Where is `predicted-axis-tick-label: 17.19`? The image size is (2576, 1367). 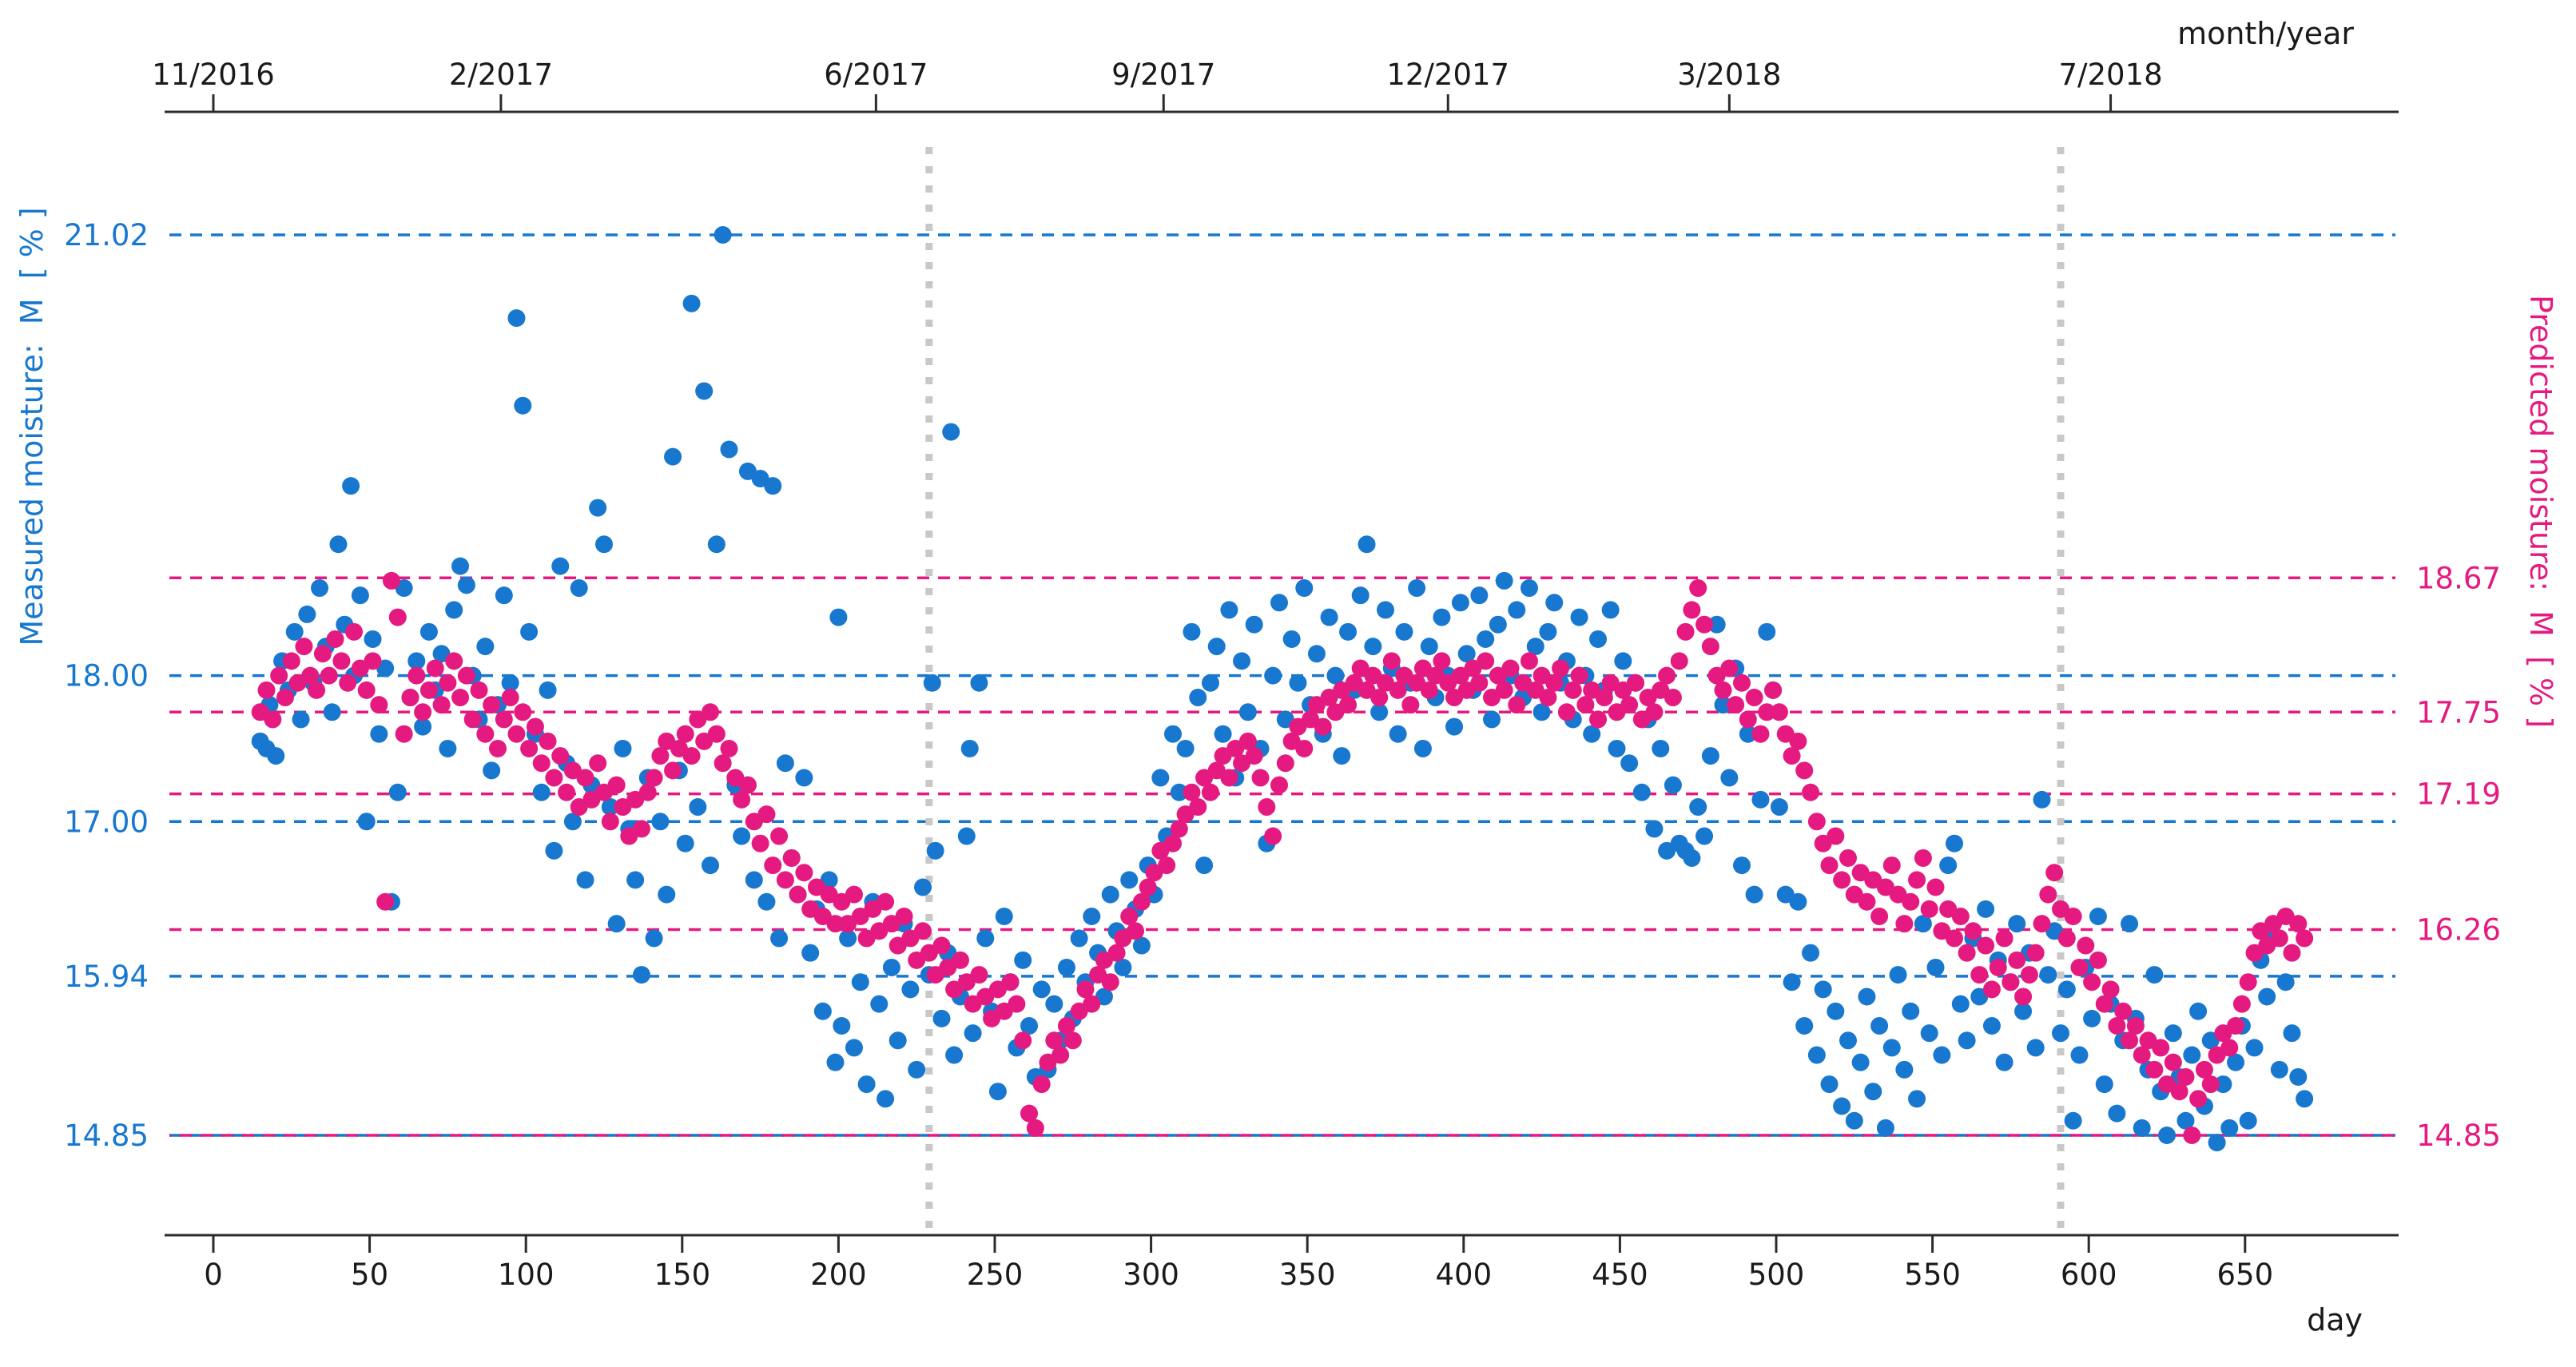 predicted-axis-tick-label: 17.19 is located at coordinates (2458, 794).